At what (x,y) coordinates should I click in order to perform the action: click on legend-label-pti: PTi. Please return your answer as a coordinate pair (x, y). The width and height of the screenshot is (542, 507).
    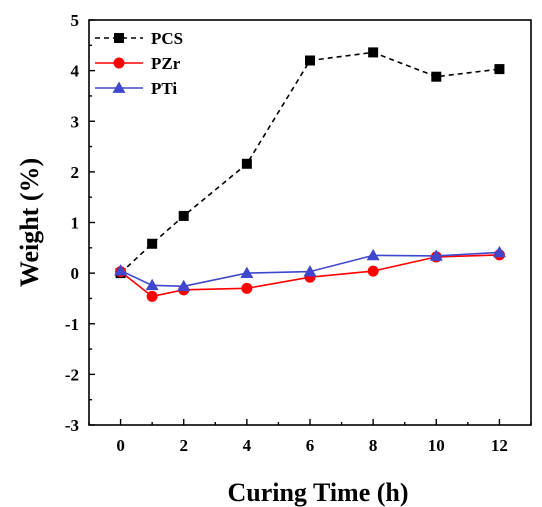
    Looking at the image, I should click on (164, 88).